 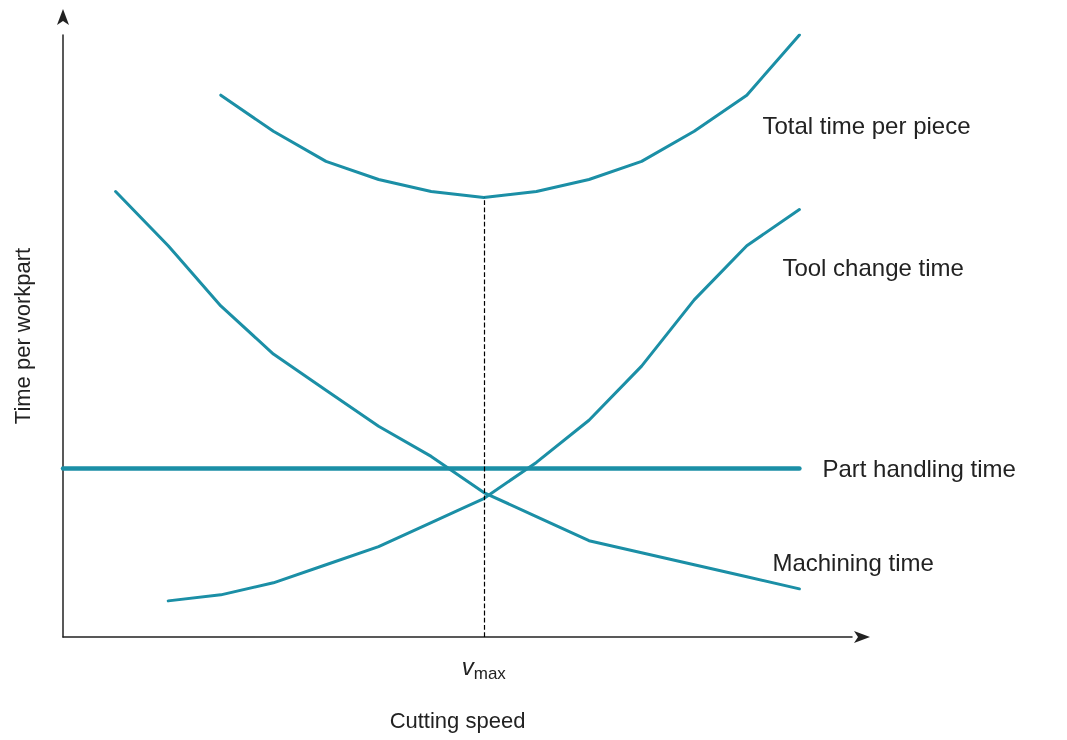 What do you see at coordinates (919, 468) in the screenshot?
I see `series-label: Part handling time` at bounding box center [919, 468].